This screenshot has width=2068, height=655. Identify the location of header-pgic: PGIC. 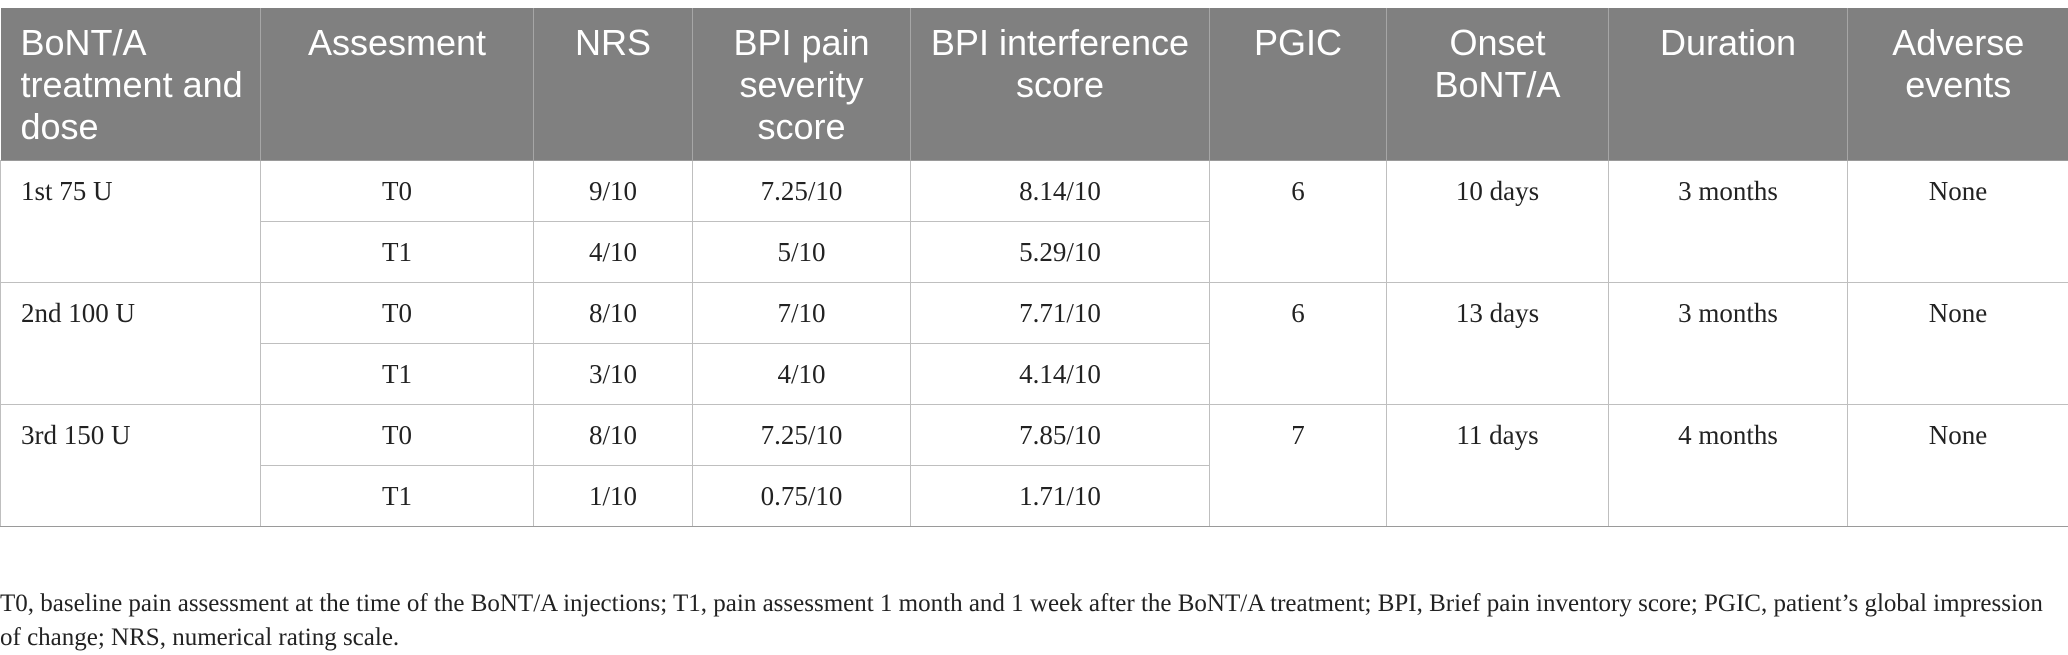
(1298, 84).